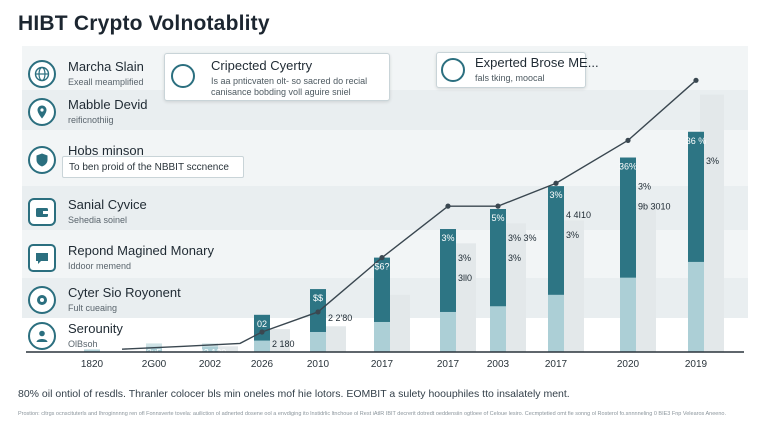 This screenshot has height=432, width=768. Describe the element at coordinates (281, 92) in the screenshot. I see `callout-line: canisance bobding voll aguire sniel` at that location.